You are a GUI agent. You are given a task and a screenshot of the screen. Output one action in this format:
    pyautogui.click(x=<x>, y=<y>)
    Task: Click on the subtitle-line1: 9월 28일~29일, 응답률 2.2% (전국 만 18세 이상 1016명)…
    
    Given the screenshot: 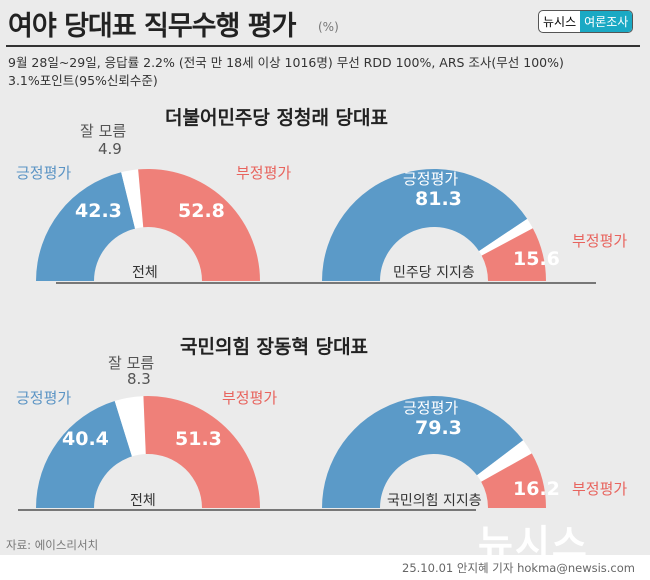 What is the action you would take?
    pyautogui.click(x=286, y=62)
    